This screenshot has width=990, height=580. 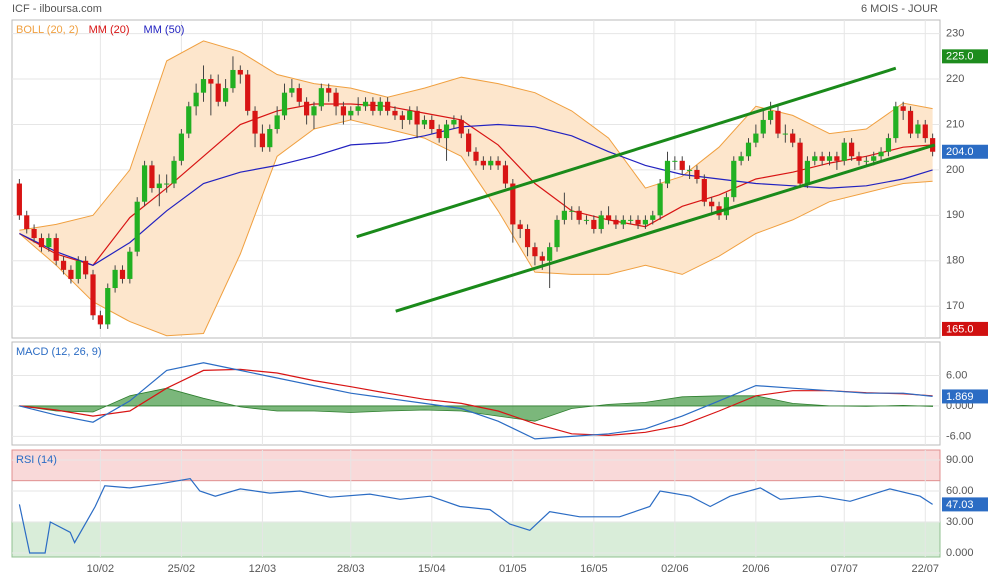 What do you see at coordinates (955, 261) in the screenshot?
I see `y-tick-label: 180` at bounding box center [955, 261].